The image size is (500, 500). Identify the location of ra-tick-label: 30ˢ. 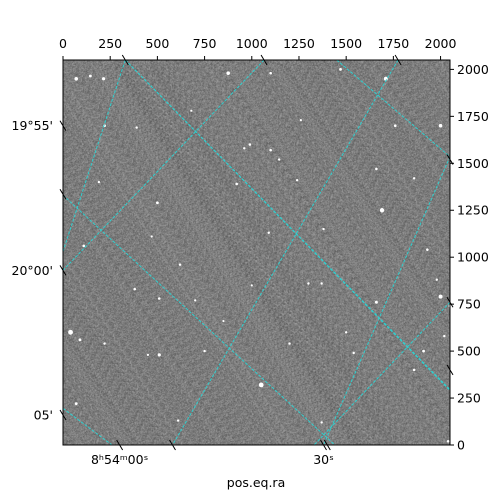
(323, 459).